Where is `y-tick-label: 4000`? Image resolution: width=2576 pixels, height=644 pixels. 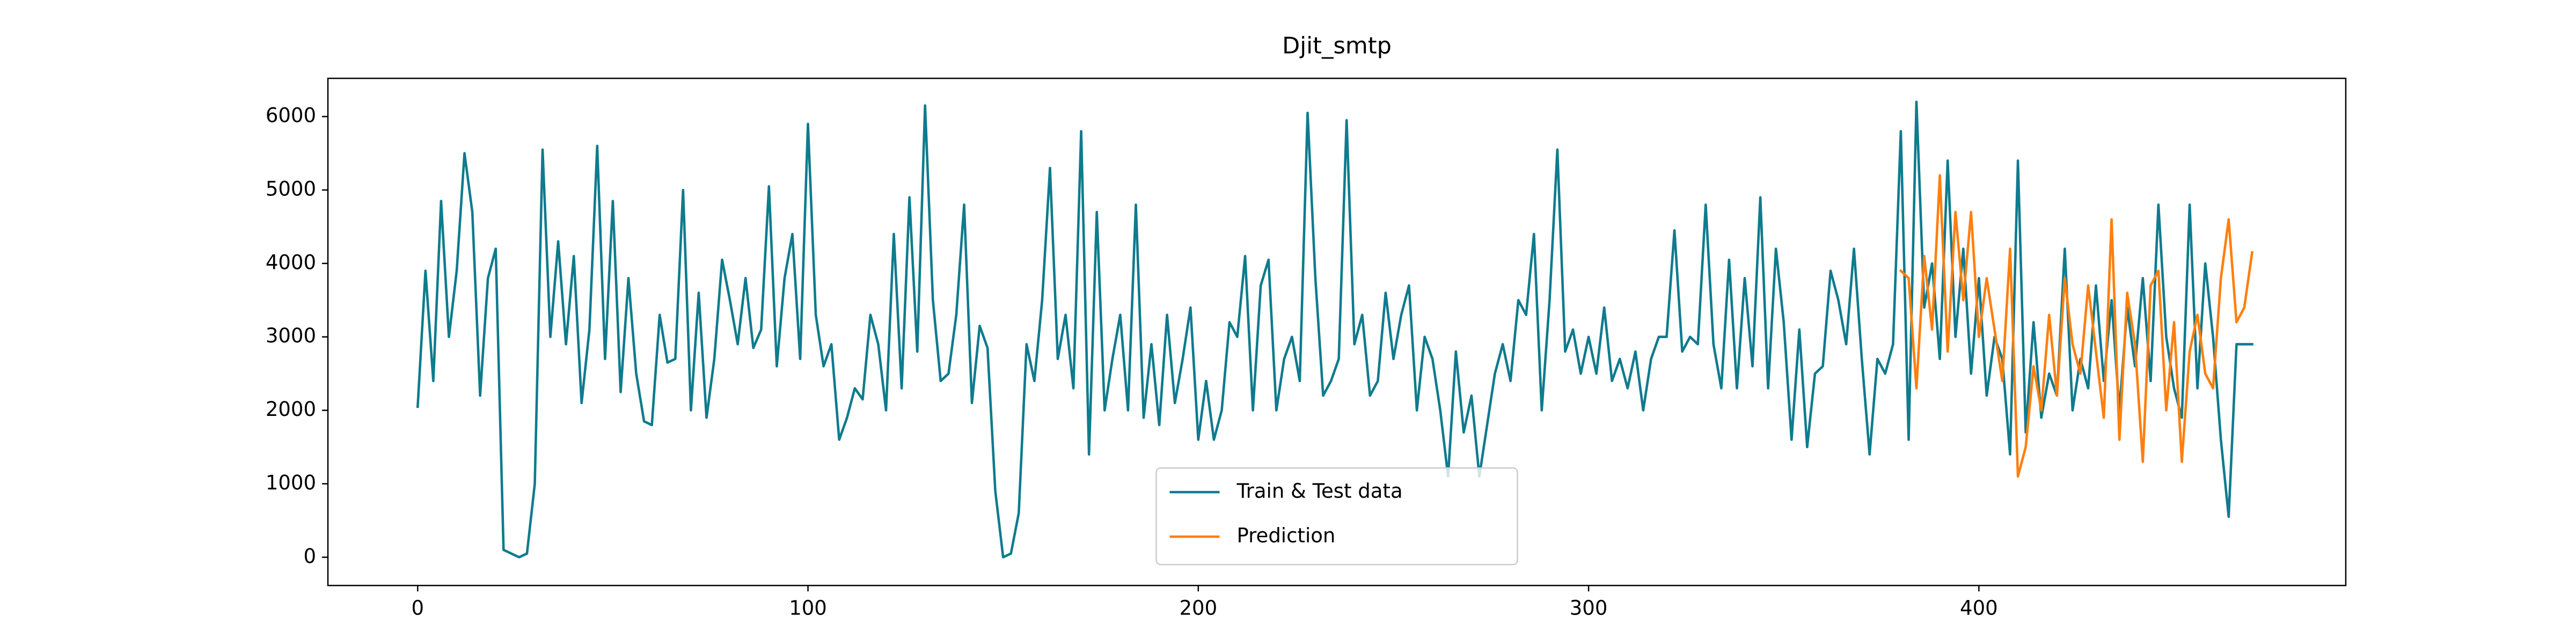 y-tick-label: 4000 is located at coordinates (291, 262).